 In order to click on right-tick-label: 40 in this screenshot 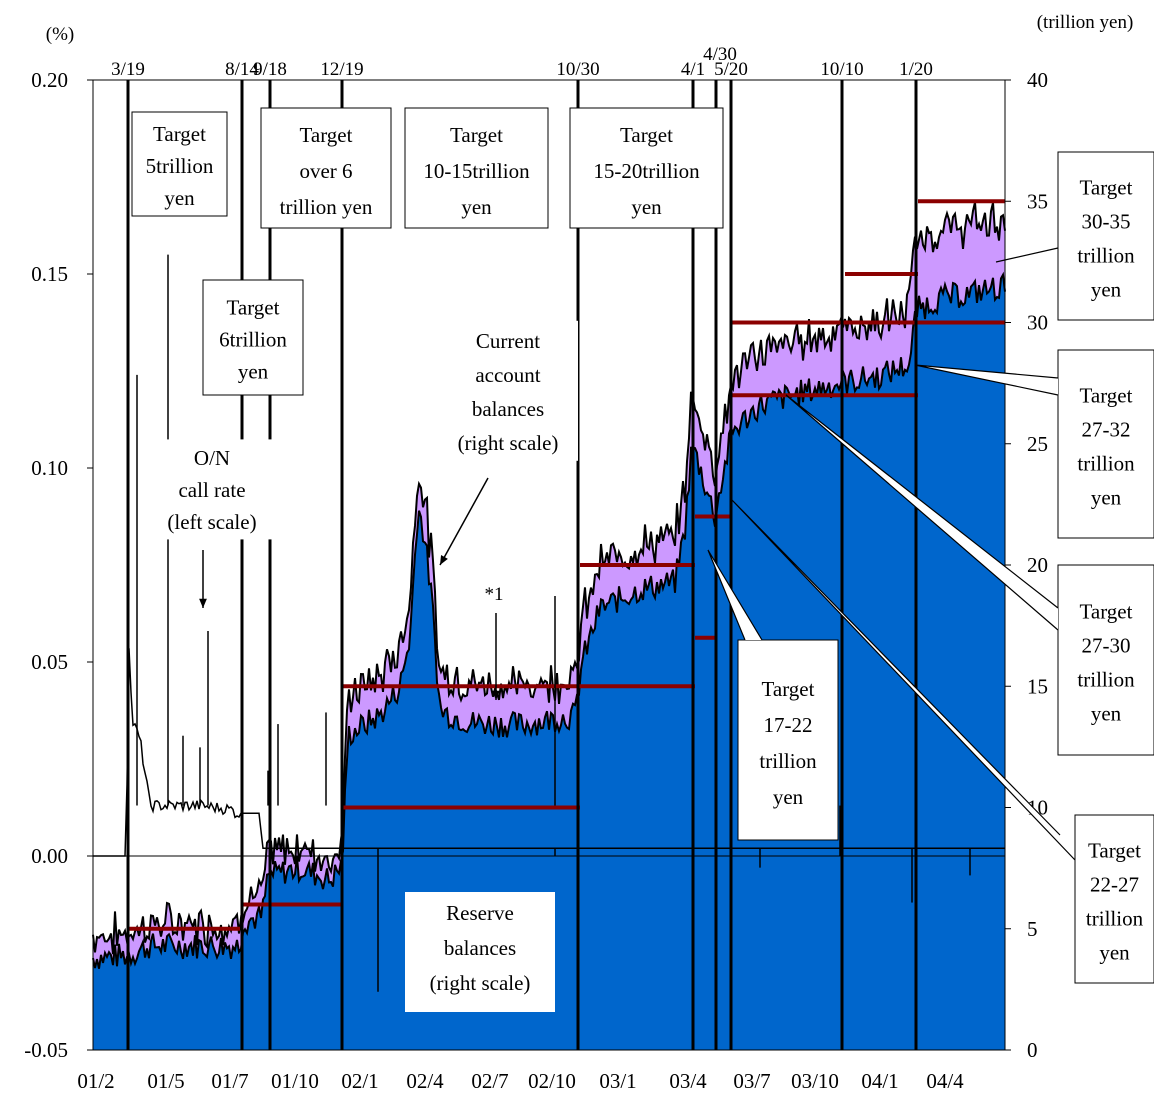, I will do `click(1037, 80)`.